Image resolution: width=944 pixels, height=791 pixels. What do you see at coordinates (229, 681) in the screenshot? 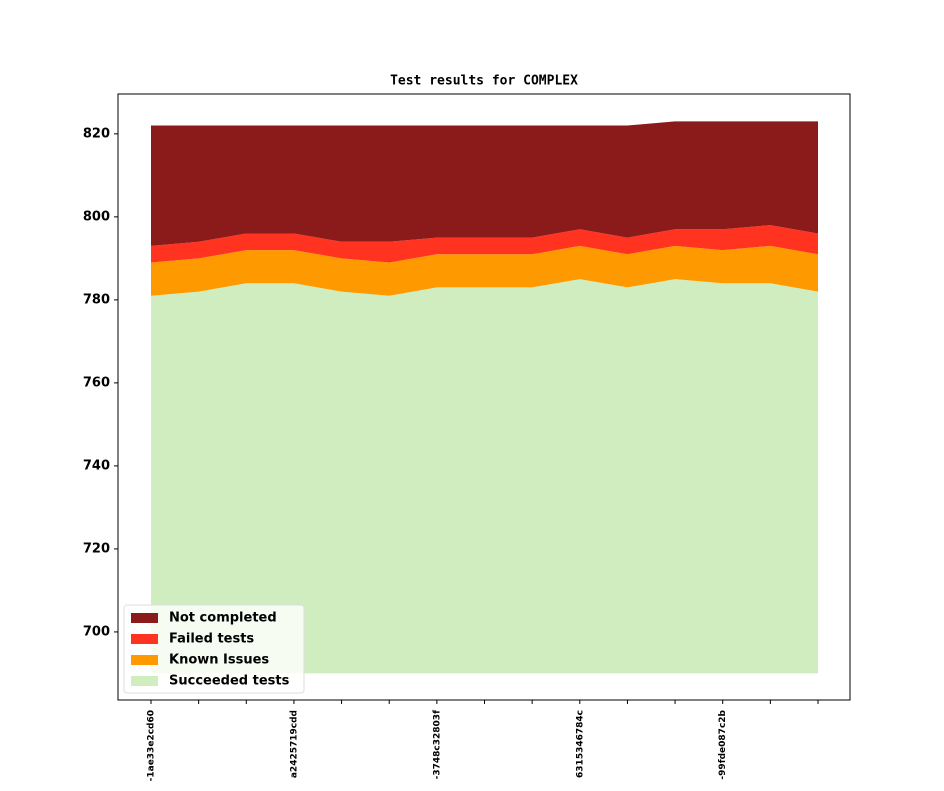
I see `legend-label: Succeeded tests` at bounding box center [229, 681].